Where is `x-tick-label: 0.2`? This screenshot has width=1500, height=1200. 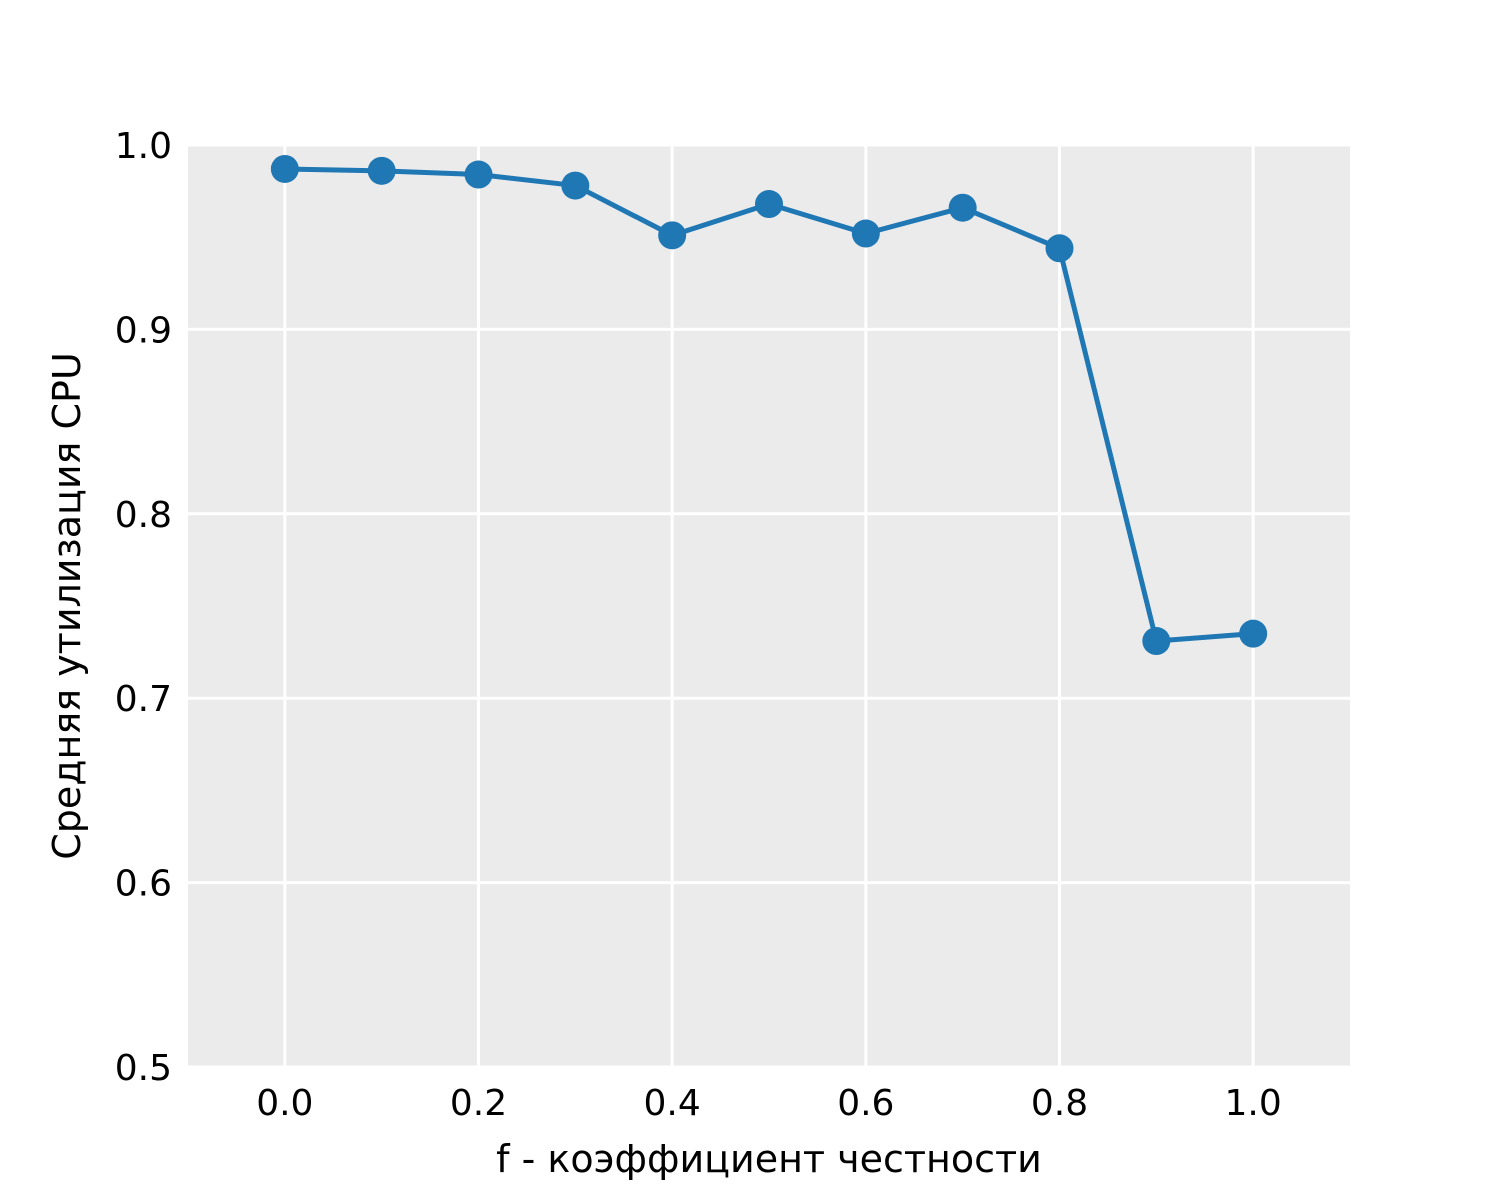 x-tick-label: 0.2 is located at coordinates (478, 1103).